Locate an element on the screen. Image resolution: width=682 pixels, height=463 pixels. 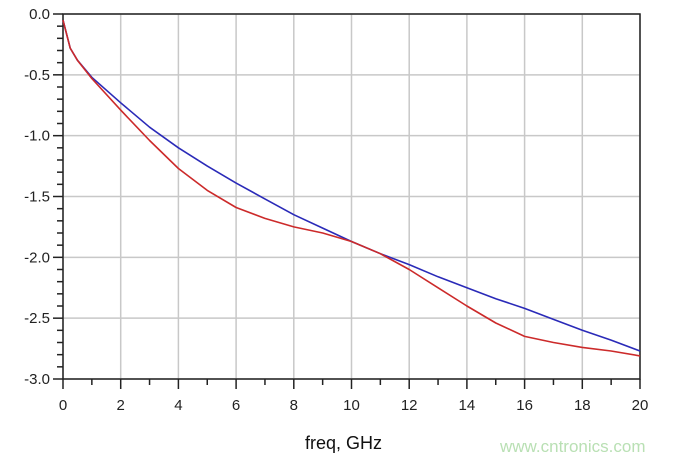
x-tick-label: 16 is located at coordinates (524, 405).